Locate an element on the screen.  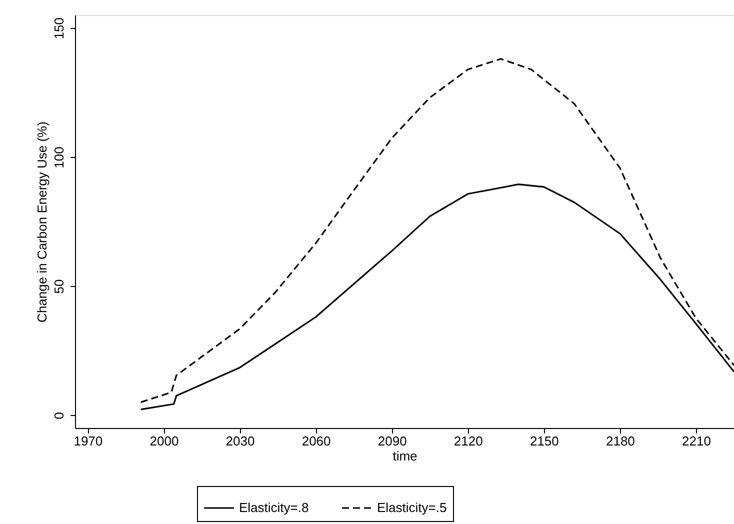
x-tick-label: 2030 is located at coordinates (240, 441).